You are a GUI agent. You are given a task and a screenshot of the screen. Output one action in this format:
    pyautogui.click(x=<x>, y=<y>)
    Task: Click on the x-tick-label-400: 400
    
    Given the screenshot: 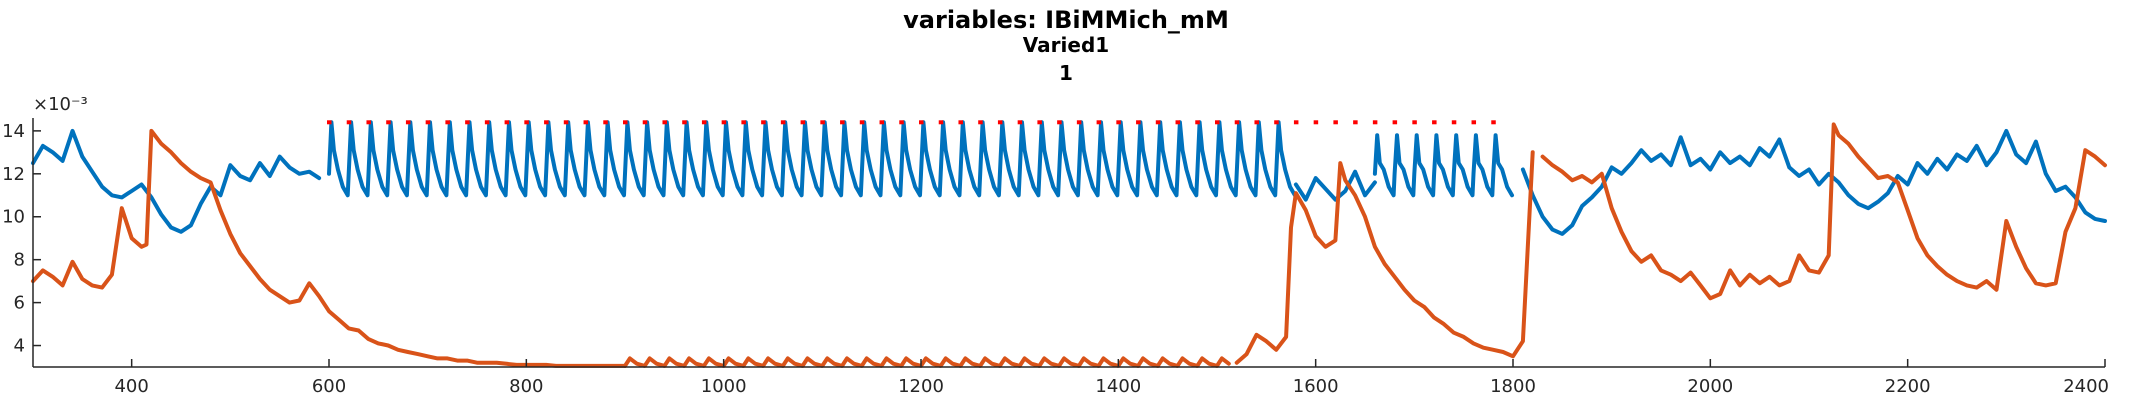 What is the action you would take?
    pyautogui.click(x=131, y=386)
    